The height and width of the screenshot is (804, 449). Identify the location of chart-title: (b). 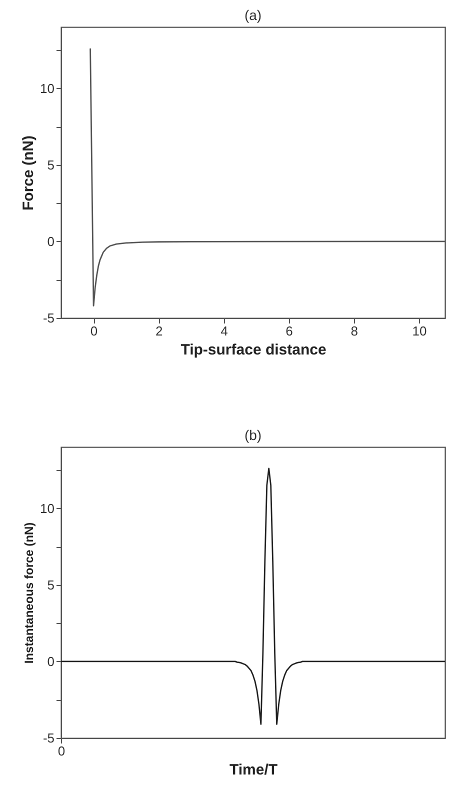
(253, 435).